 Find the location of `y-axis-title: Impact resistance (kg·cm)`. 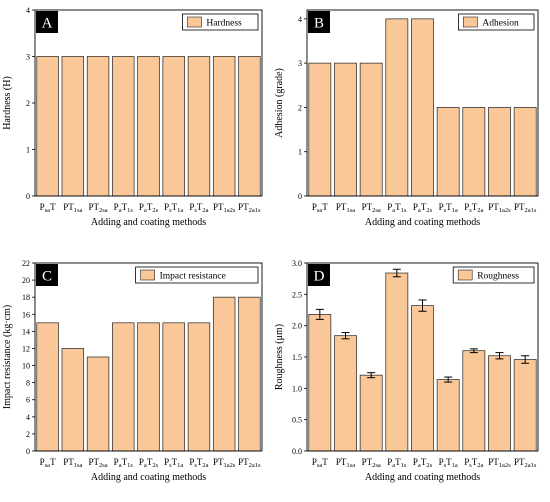

y-axis-title: Impact resistance (kg·cm) is located at coordinates (7, 357).